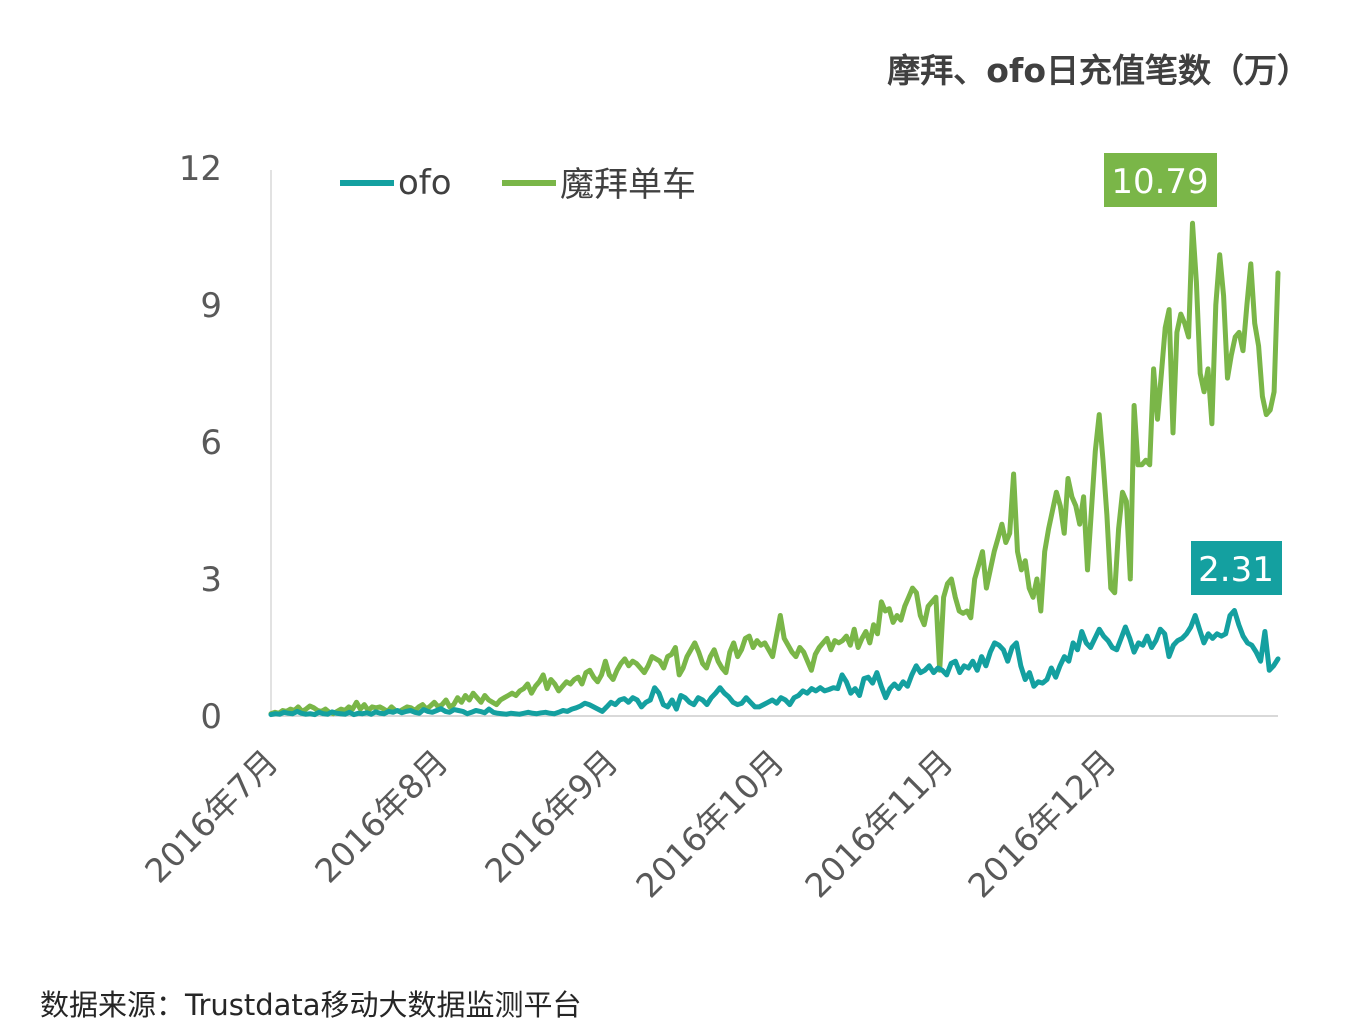 The height and width of the screenshot is (1032, 1346). I want to click on callout-box-ofo, so click(1236, 568).